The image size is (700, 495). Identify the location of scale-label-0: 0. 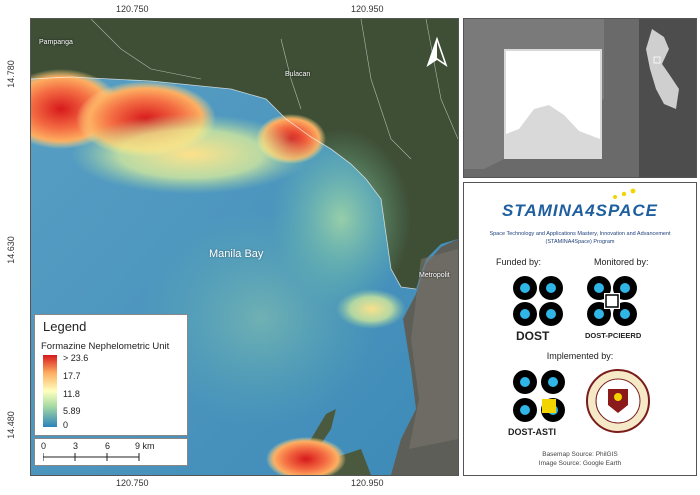
(44, 446).